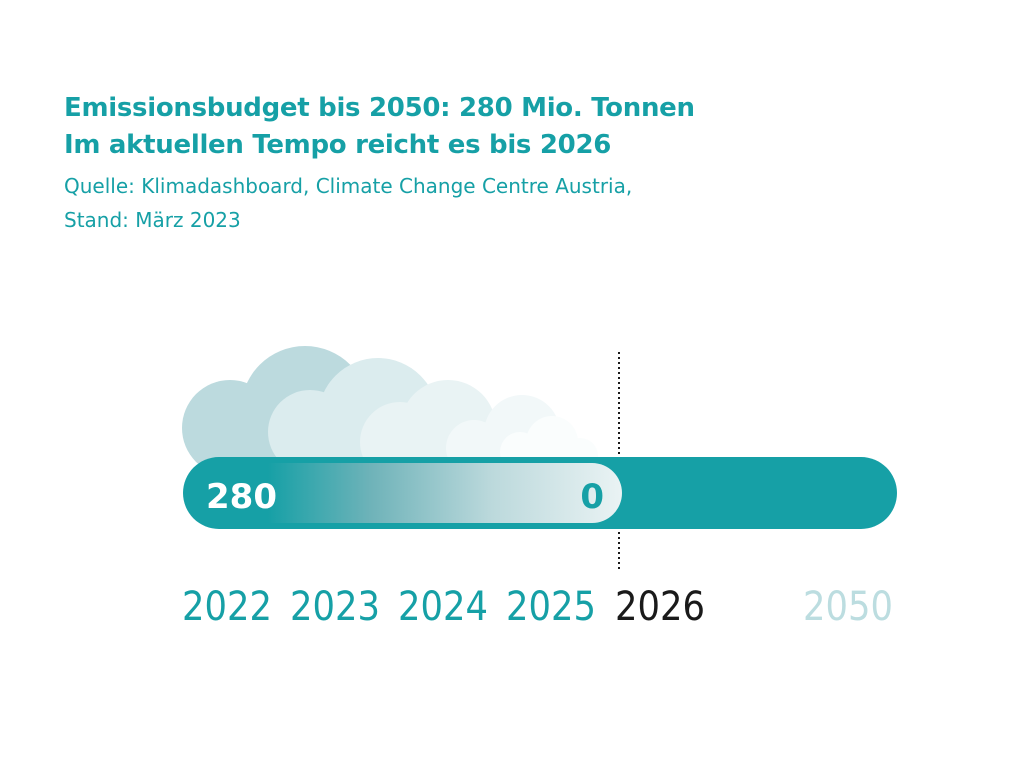 The image size is (1024, 768). Describe the element at coordinates (335, 607) in the screenshot. I see `year-label-2023: 2023` at that location.